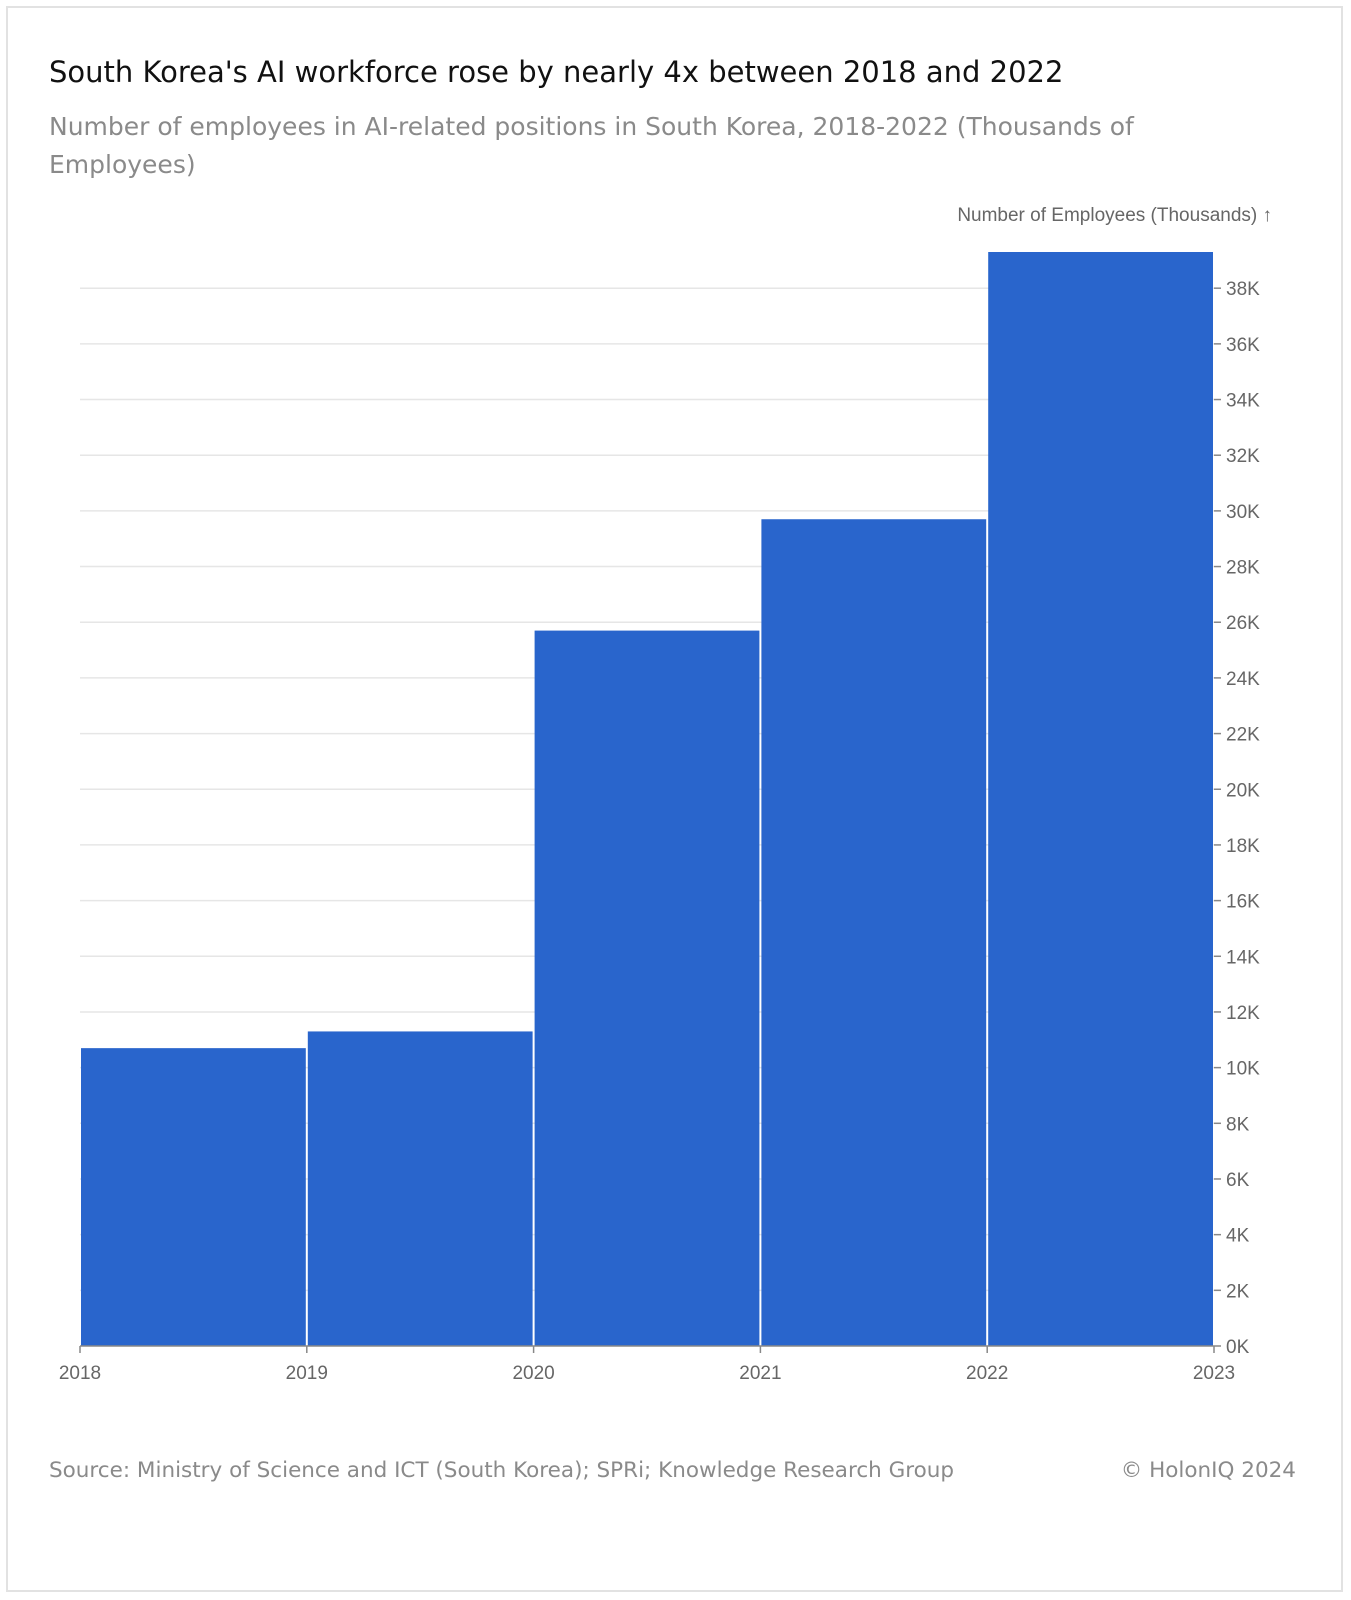  What do you see at coordinates (1243, 512) in the screenshot?
I see `y-tick-label: 30K` at bounding box center [1243, 512].